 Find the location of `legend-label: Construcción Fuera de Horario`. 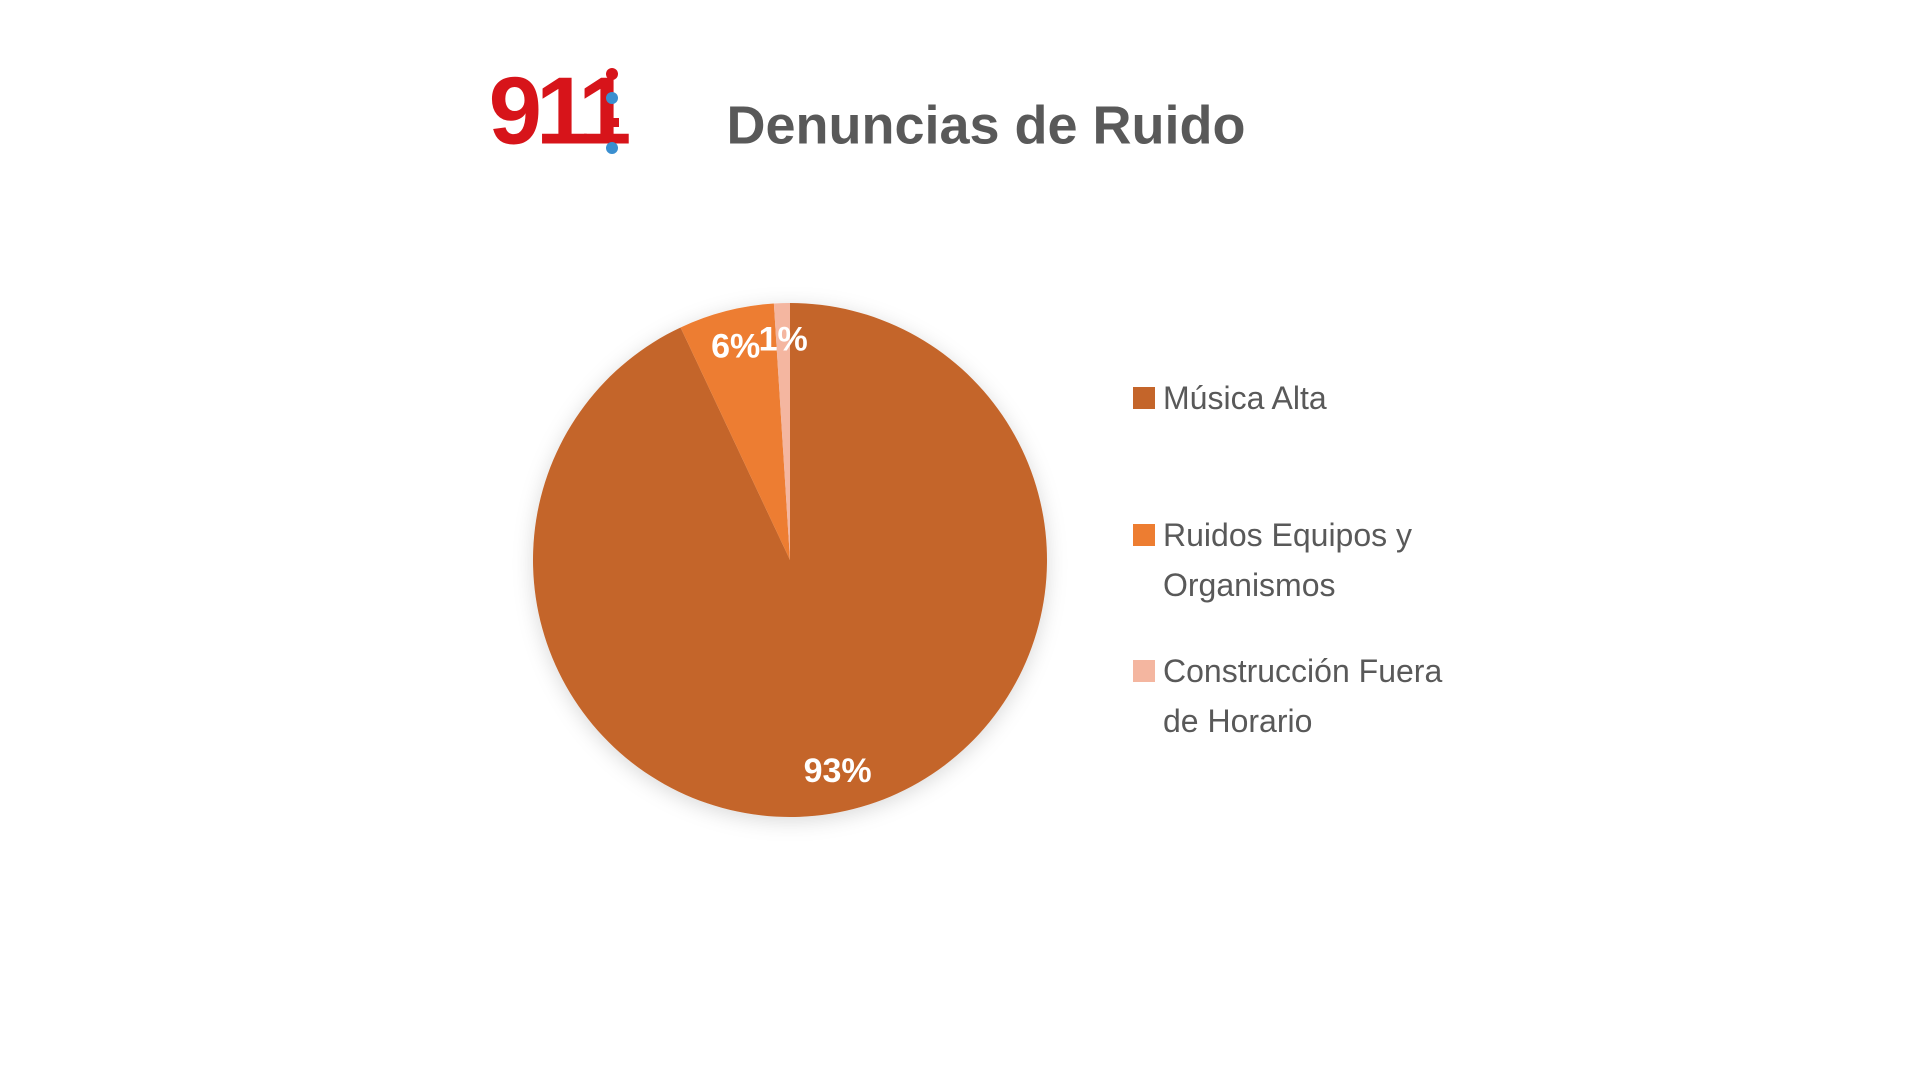

legend-label: Construcción Fuera de Horario is located at coordinates (1303, 696).